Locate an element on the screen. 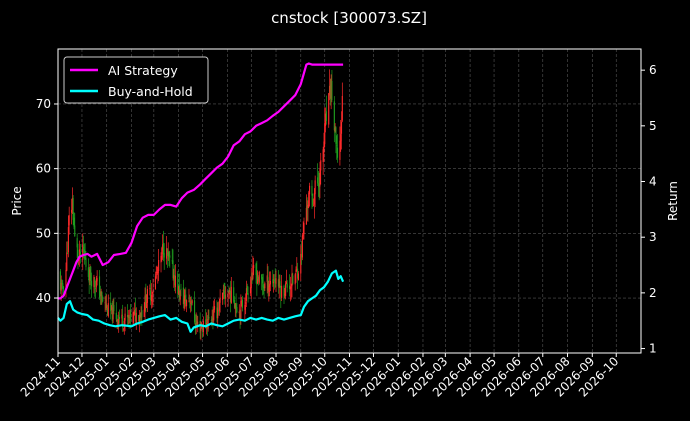  legend: AI Strategy Buy-and-Hold is located at coordinates (136, 80).